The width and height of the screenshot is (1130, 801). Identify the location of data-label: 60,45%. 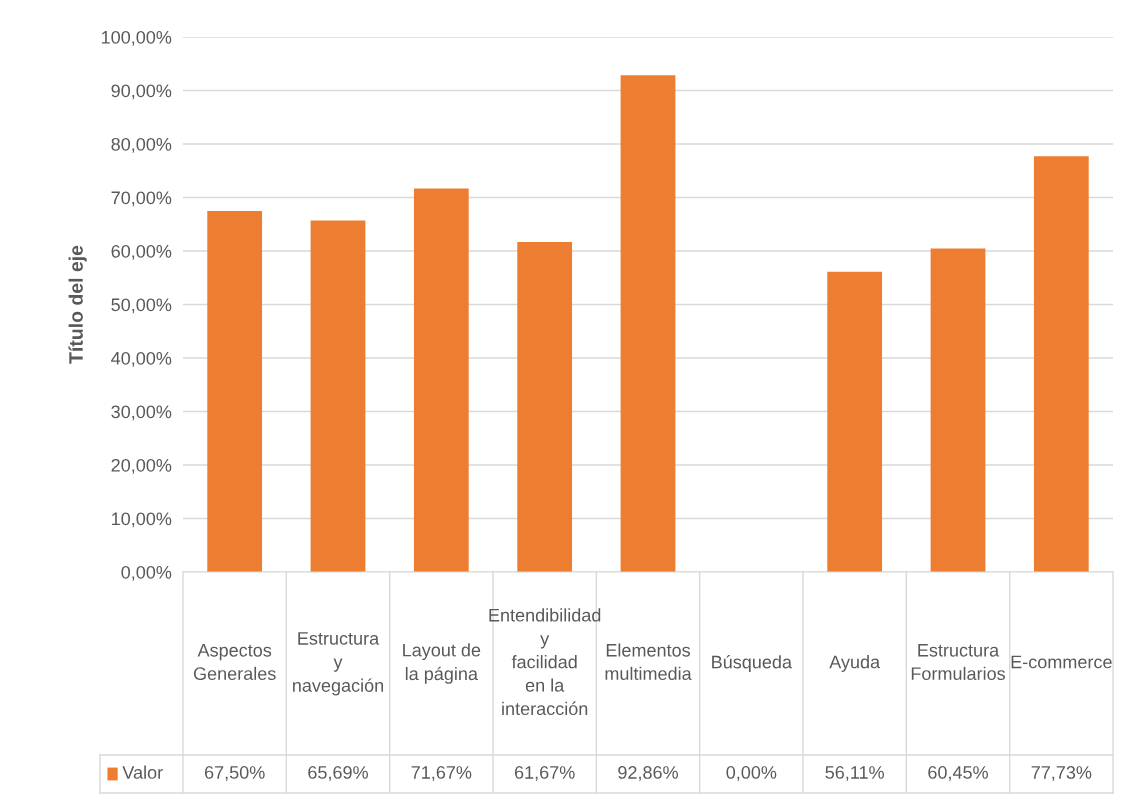
(958, 773).